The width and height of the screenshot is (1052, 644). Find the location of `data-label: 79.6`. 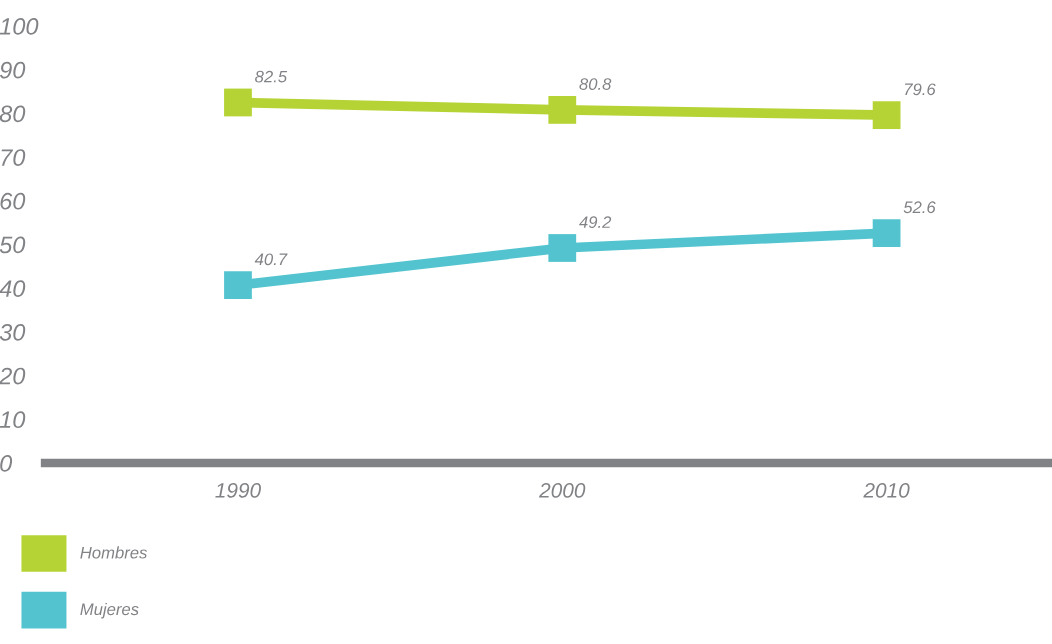

data-label: 79.6 is located at coordinates (920, 89).